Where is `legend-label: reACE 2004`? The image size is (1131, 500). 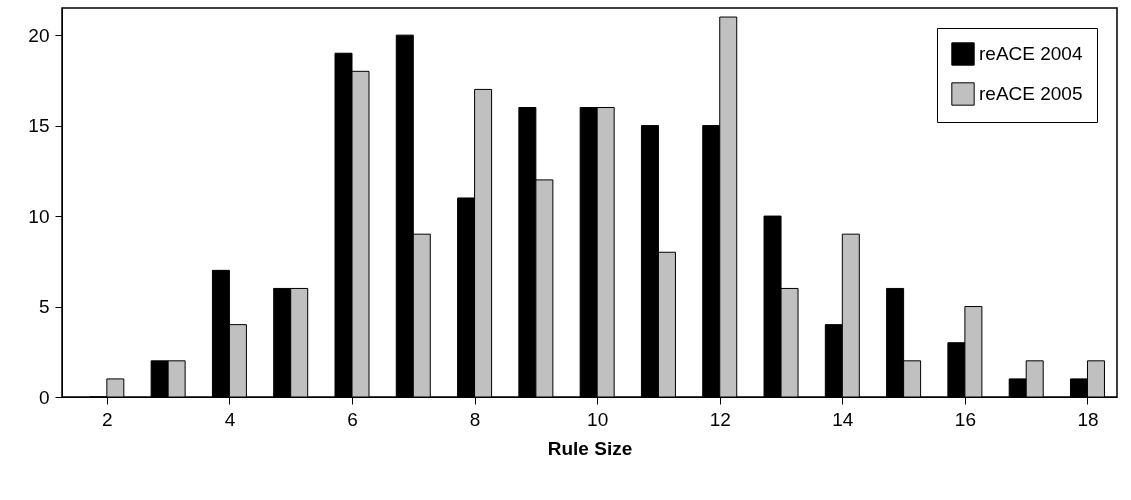
legend-label: reACE 2004 is located at coordinates (1031, 53).